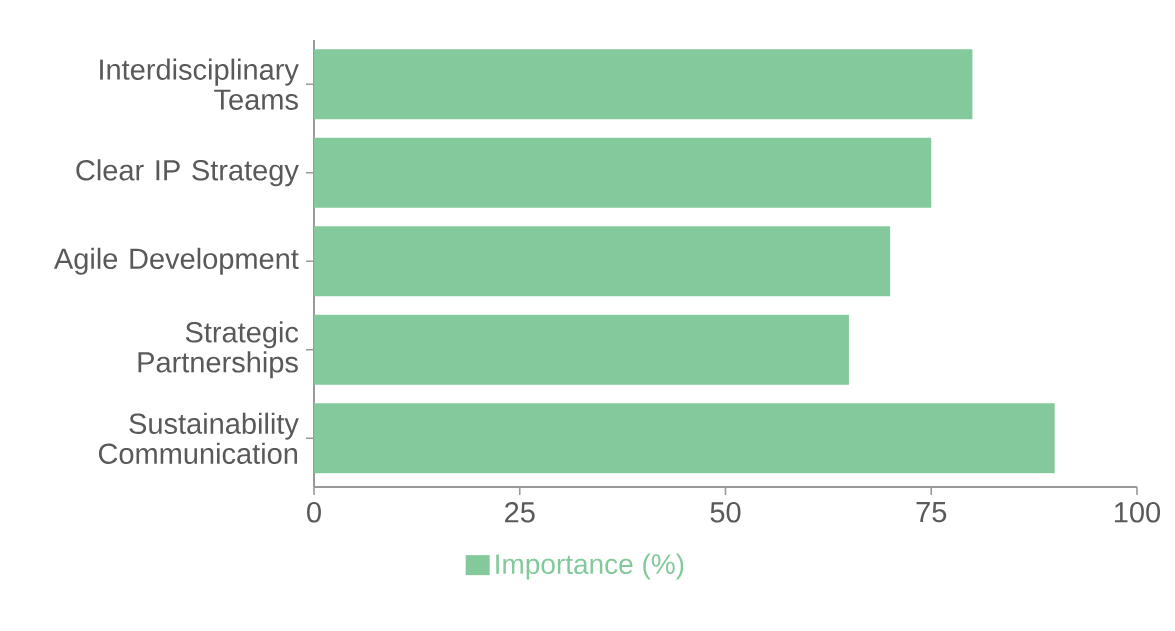 Image resolution: width=1175 pixels, height=631 pixels. What do you see at coordinates (198, 438) in the screenshot?
I see `y-tick-label: Sustainability Communication` at bounding box center [198, 438].